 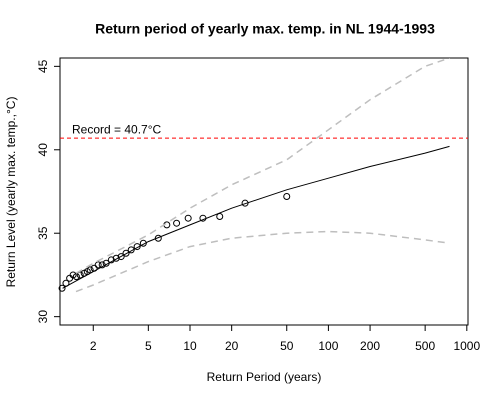 I want to click on y-tick-label: 40, so click(x=43, y=150).